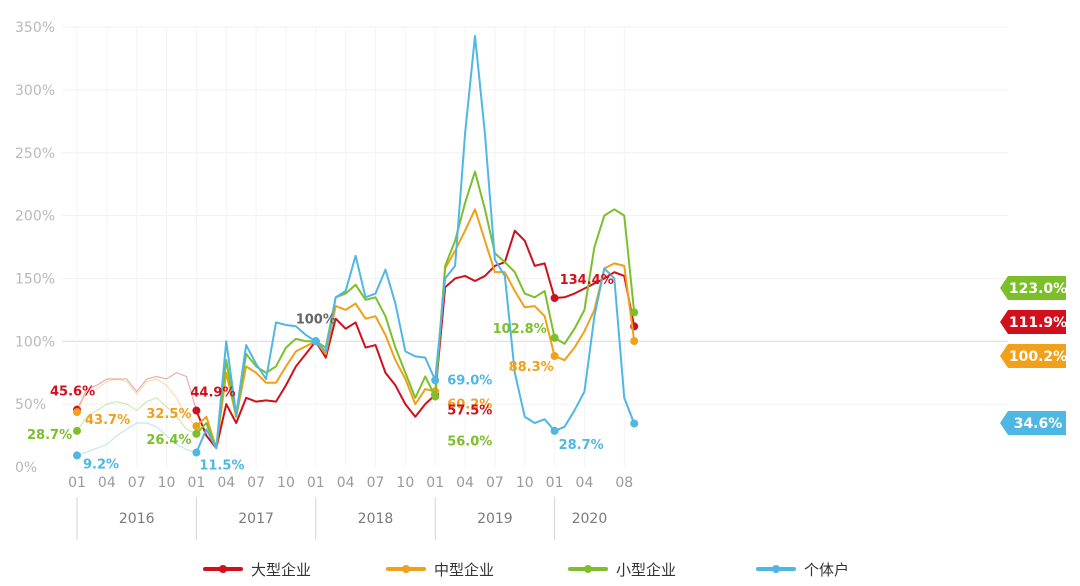 Image resolution: width=1080 pixels, height=586 pixels. Describe the element at coordinates (520, 329) in the screenshot. I see `data-label: 102.8%` at that location.